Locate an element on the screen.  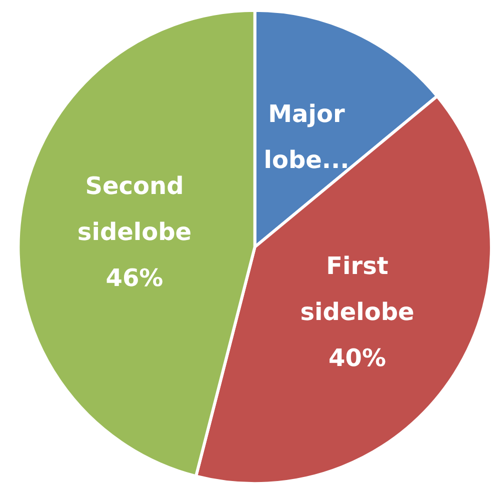
slice-label: Second sidelobe is located at coordinates (134, 209).